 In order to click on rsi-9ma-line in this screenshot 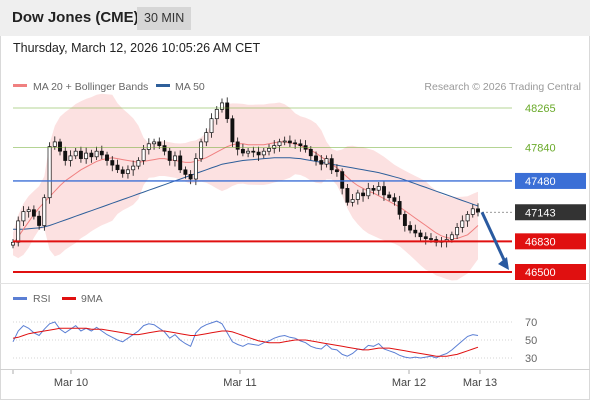, I will do `click(245, 342)`.